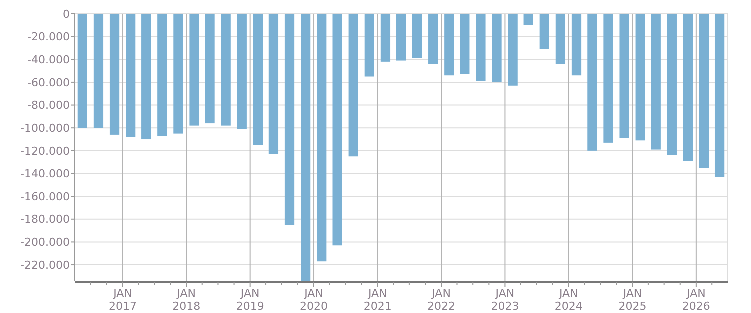 The height and width of the screenshot is (313, 751). Describe the element at coordinates (250, 300) in the screenshot. I see `x-tick-label: JAN 2019` at that location.